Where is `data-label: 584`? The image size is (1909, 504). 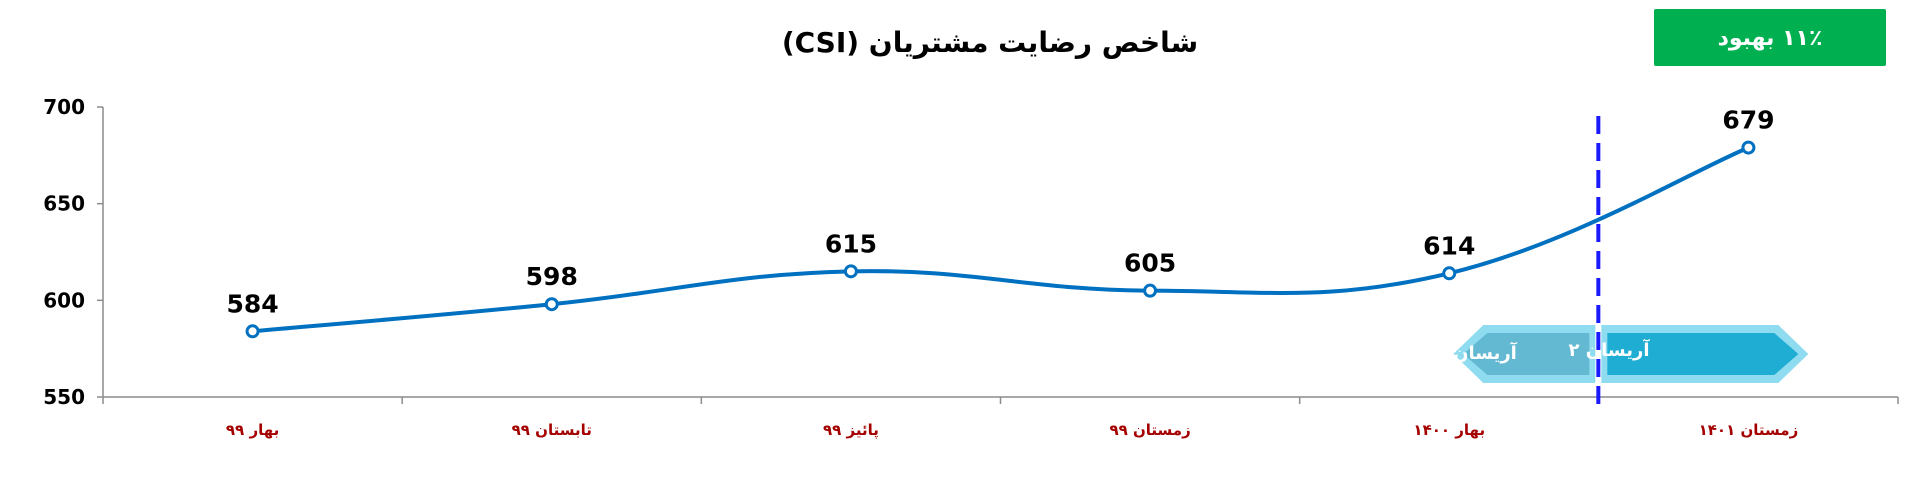
data-label: 584 is located at coordinates (252, 303).